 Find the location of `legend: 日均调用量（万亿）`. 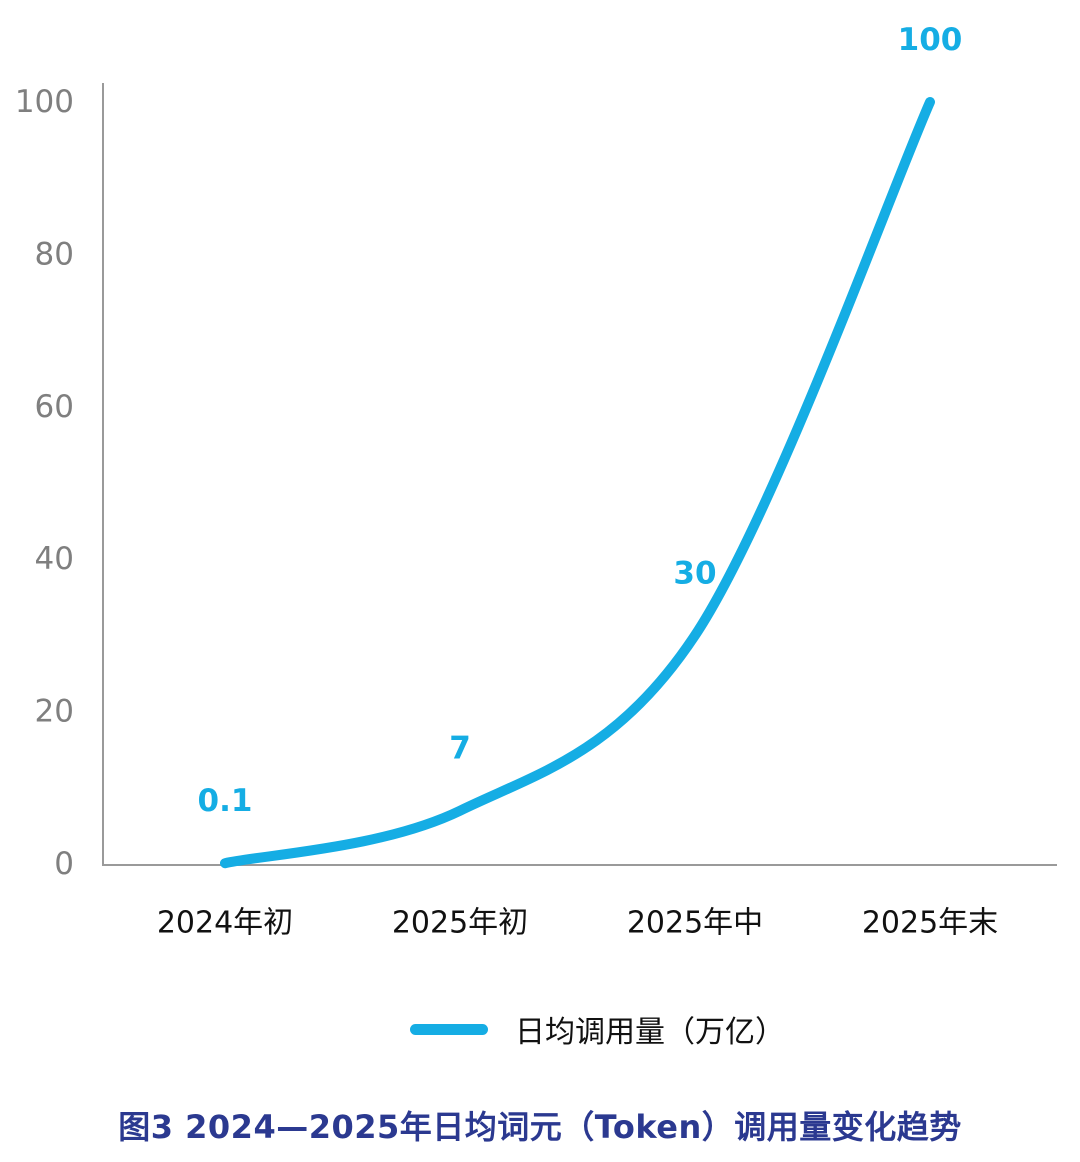

legend: 日均调用量（万亿） is located at coordinates (597, 1030).